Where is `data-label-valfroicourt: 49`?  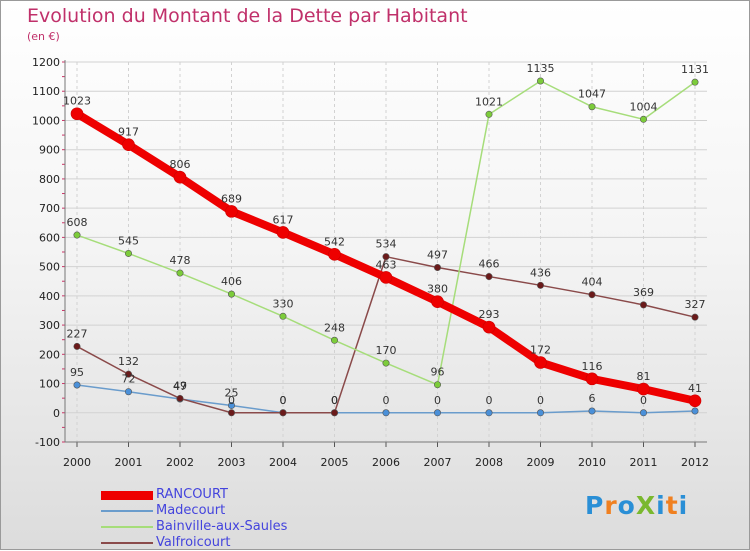 data-label-valfroicourt: 49 is located at coordinates (180, 385).